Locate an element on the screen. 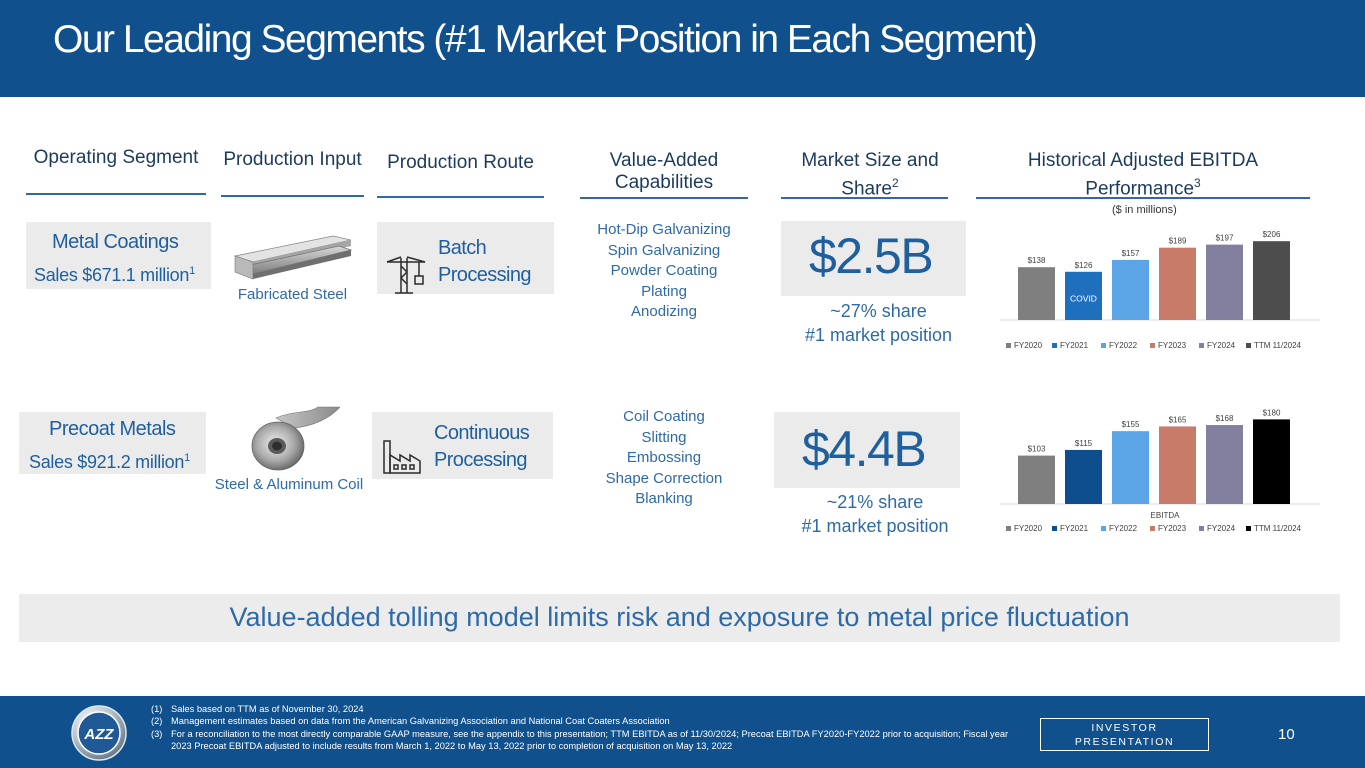 This screenshot has height=768, width=1365. steel-coil-icon is located at coordinates (295, 438).